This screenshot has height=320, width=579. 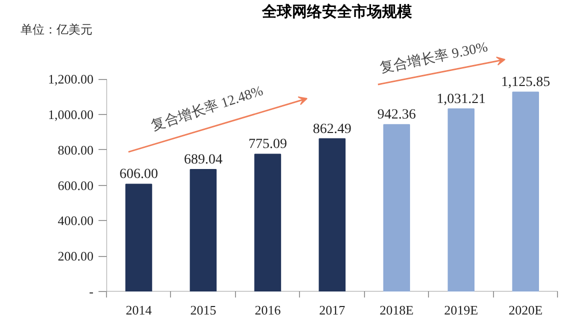 What do you see at coordinates (268, 310) in the screenshot?
I see `x-tick-label: 2016` at bounding box center [268, 310].